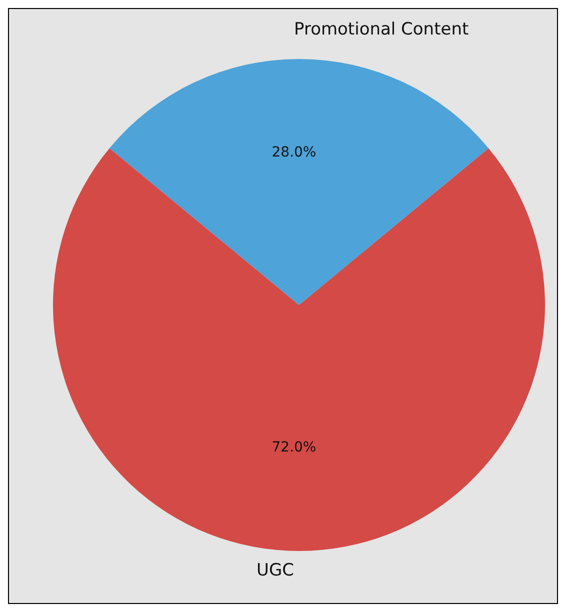 This screenshot has width=568, height=614. Describe the element at coordinates (294, 448) in the screenshot. I see `data-label: 72.0%` at that location.